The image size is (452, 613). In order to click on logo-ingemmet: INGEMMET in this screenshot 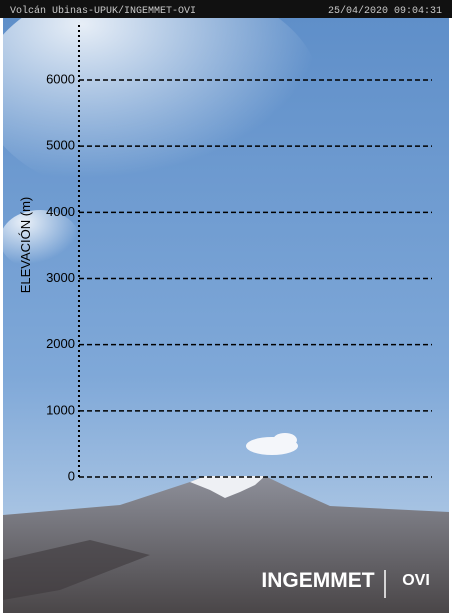, I will do `click(317, 580)`.